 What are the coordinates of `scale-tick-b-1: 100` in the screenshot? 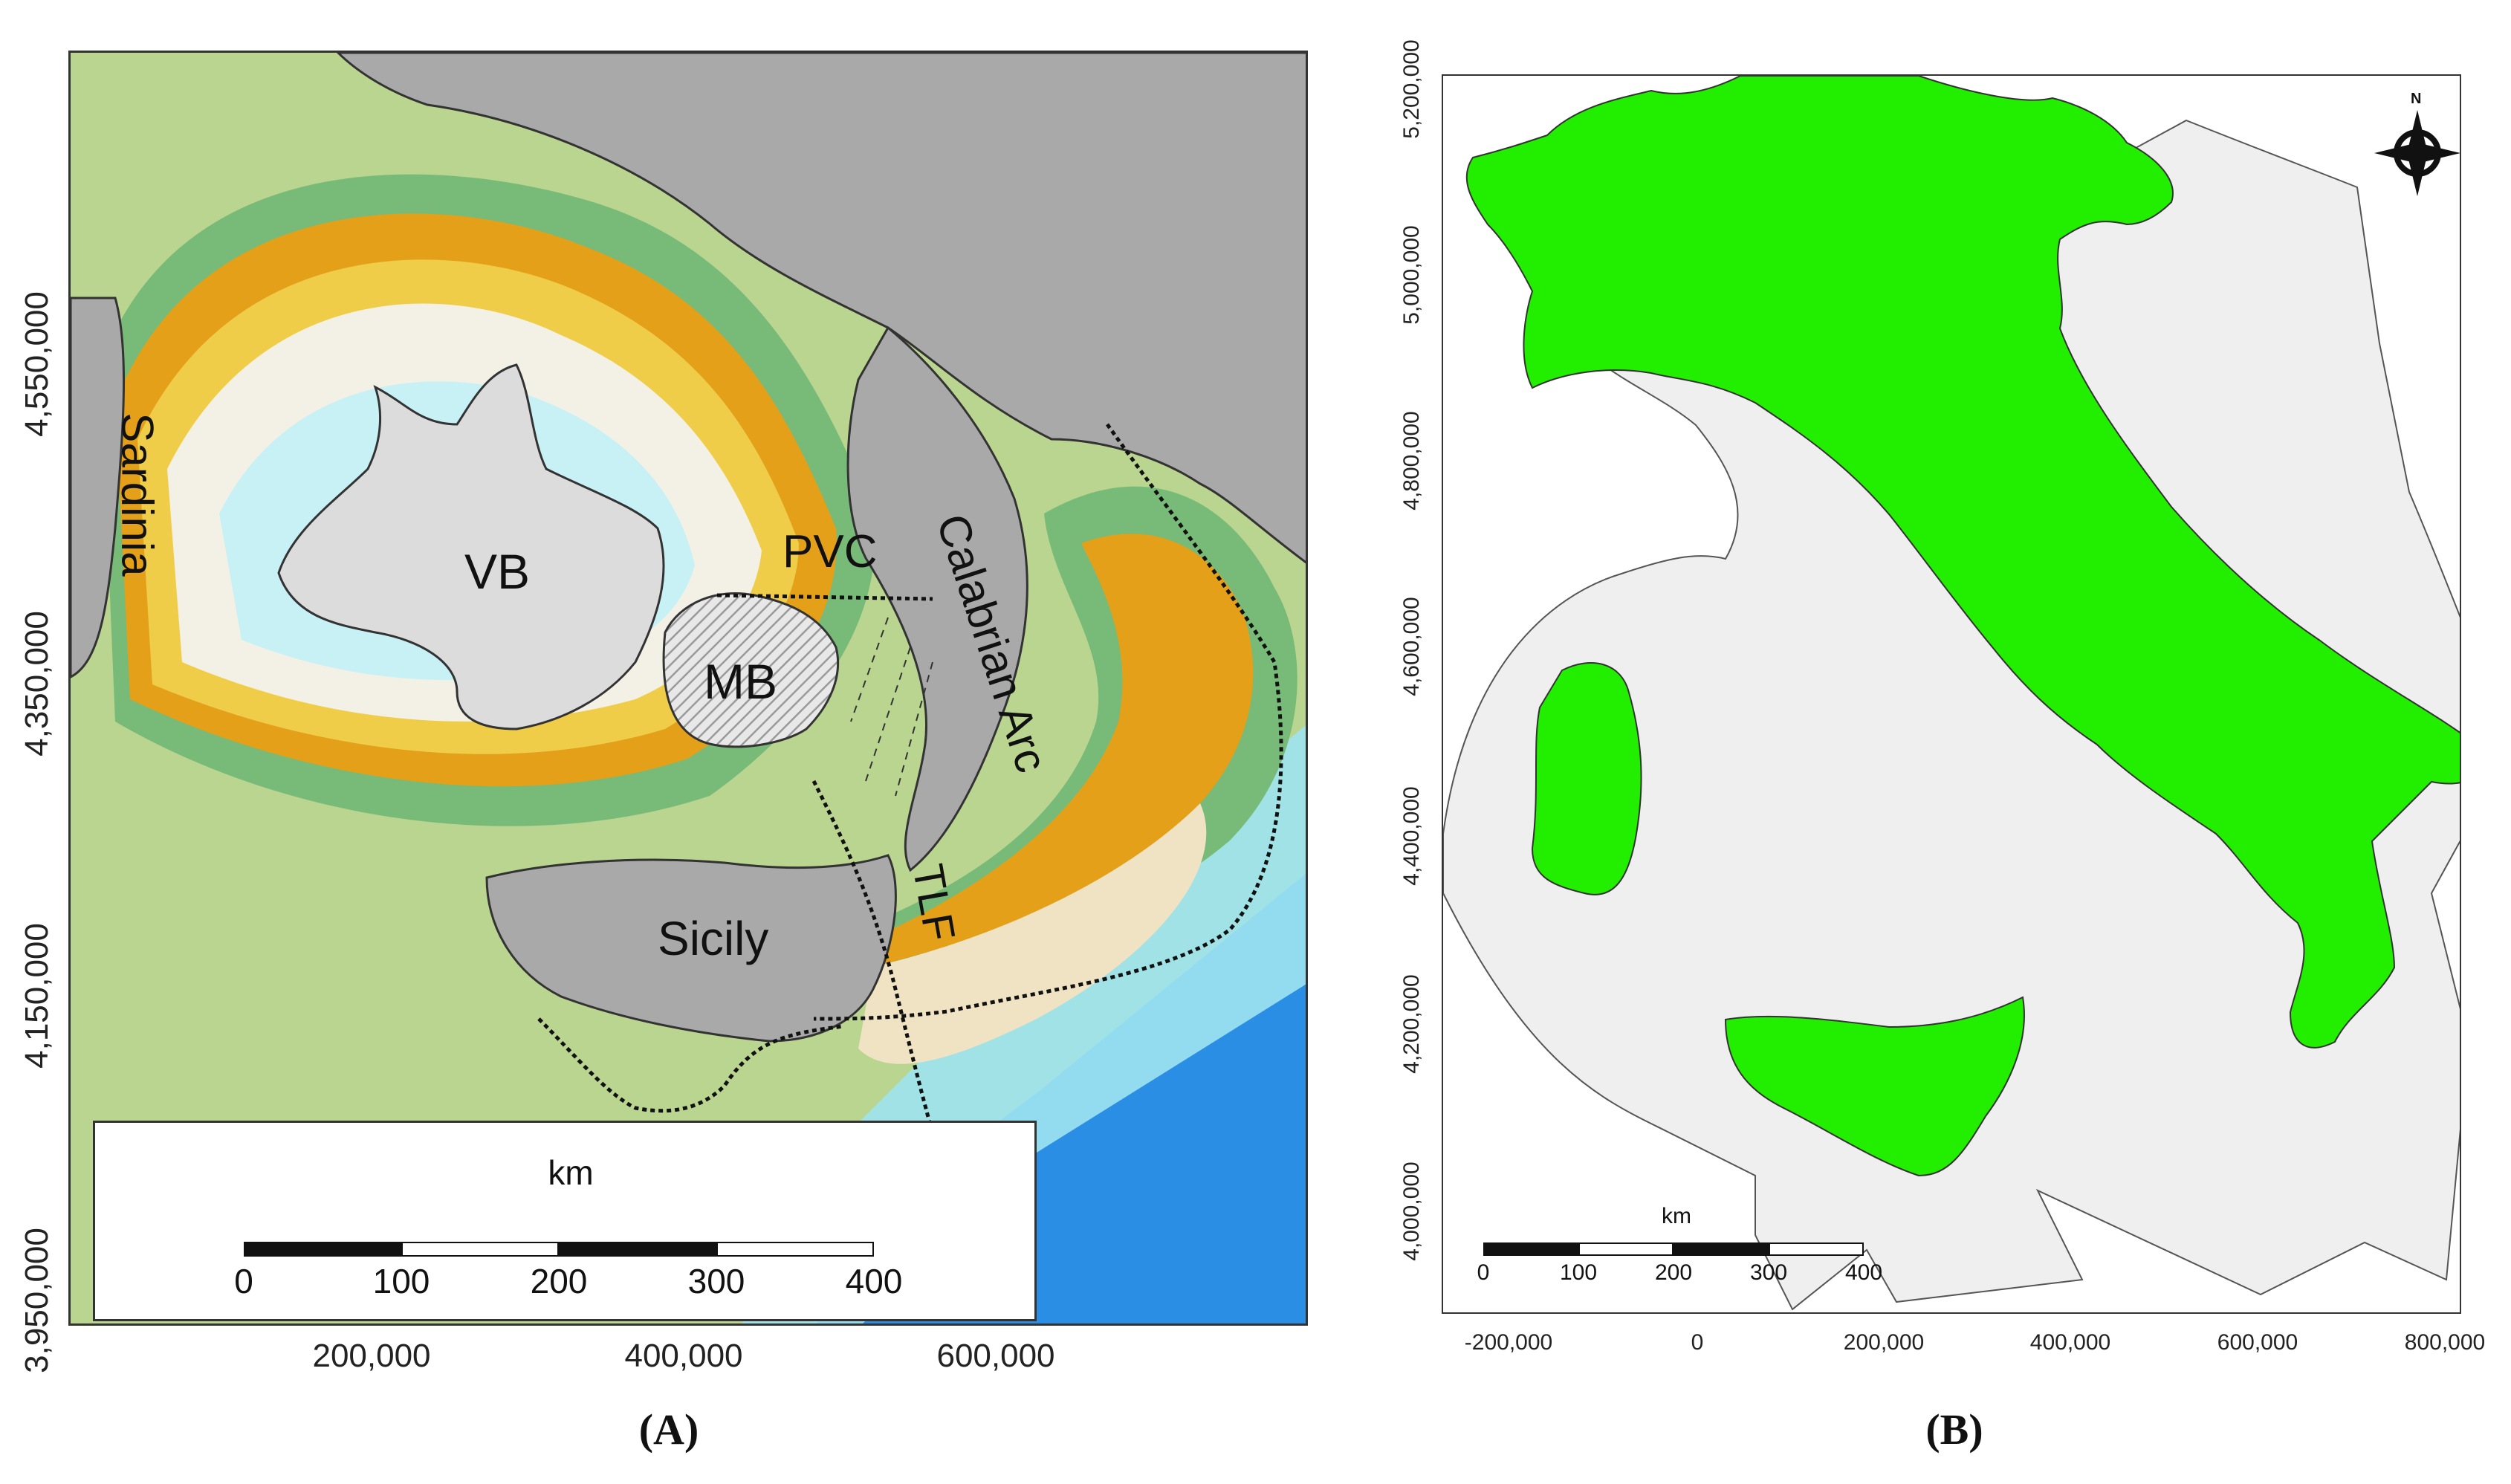 It's located at (1578, 1272).